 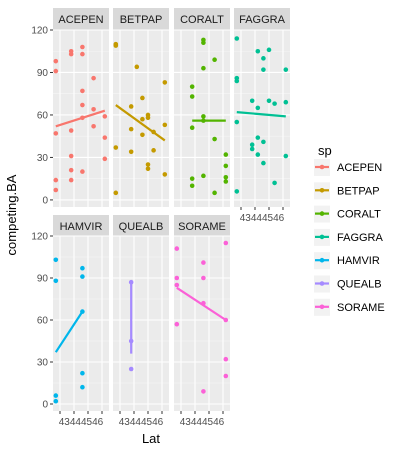 What do you see at coordinates (11, 214) in the screenshot?
I see `y-axis-title: competing.BA` at bounding box center [11, 214].